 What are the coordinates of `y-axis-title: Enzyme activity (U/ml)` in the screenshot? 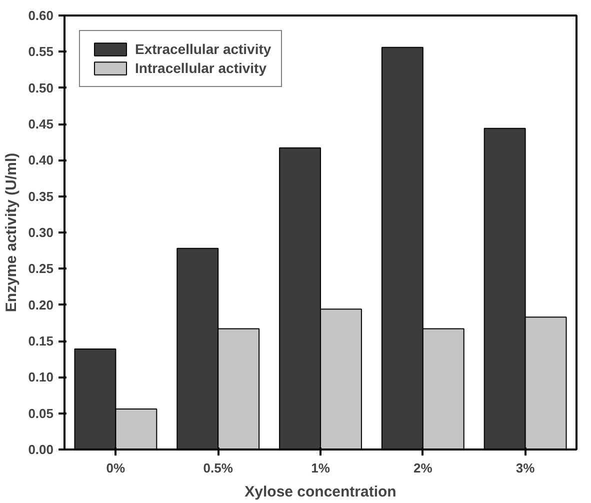 It's located at (11, 232).